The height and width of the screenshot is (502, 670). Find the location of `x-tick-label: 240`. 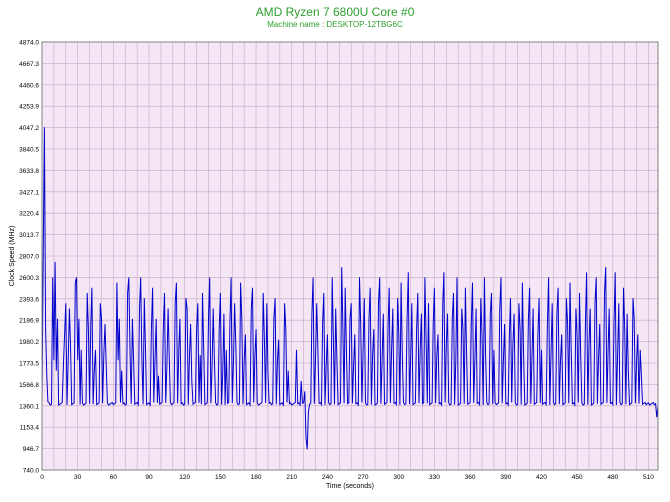

x-tick-label: 240 is located at coordinates (327, 477).